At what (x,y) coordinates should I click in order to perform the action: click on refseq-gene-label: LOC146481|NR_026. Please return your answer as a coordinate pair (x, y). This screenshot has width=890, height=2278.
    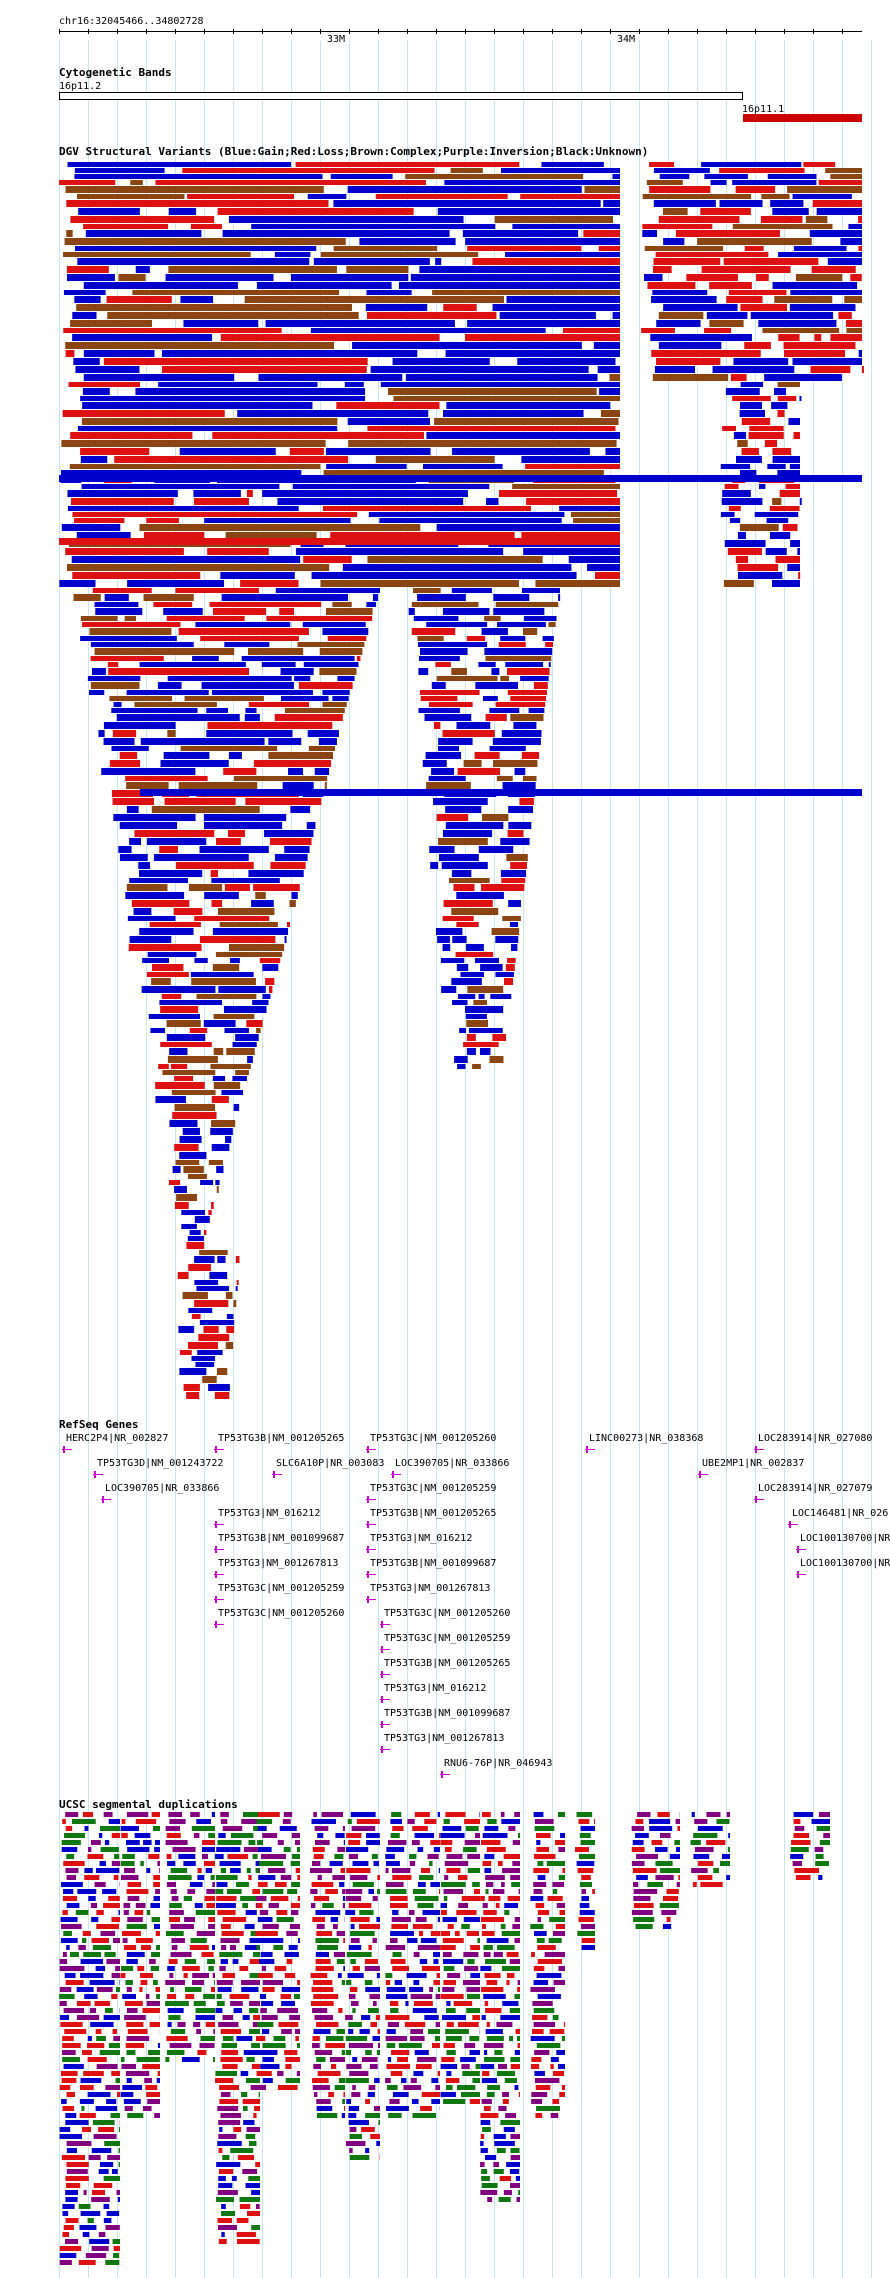
    Looking at the image, I should click on (840, 1513).